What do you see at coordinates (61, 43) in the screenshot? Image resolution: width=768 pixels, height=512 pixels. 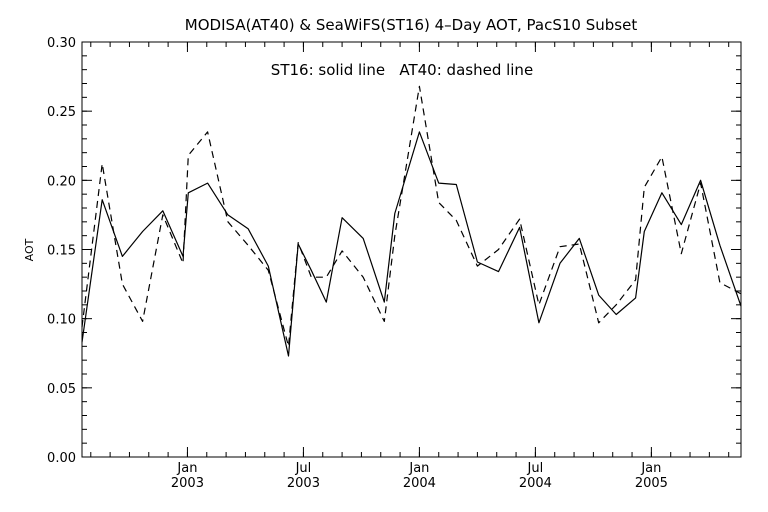 I see `y-tick-label: 0.30` at bounding box center [61, 43].